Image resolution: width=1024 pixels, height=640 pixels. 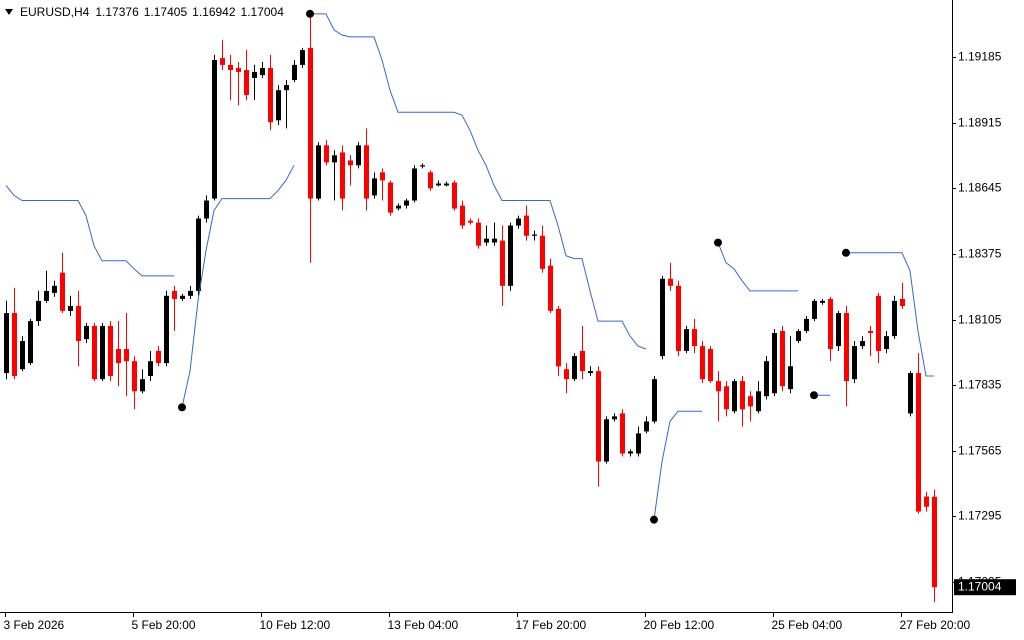 I want to click on y-tick-label: 1.19185, so click(x=980, y=57).